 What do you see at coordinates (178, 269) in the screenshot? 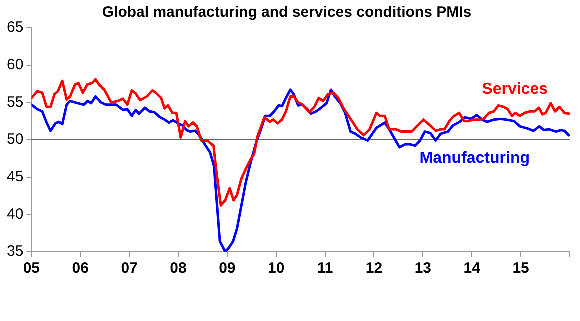
I see `x-tick-label: 08` at bounding box center [178, 269].